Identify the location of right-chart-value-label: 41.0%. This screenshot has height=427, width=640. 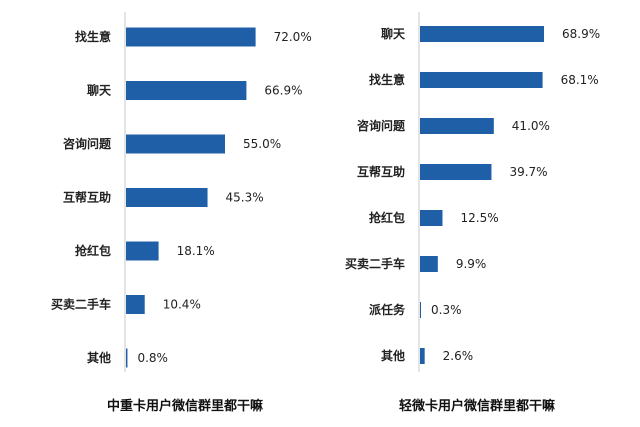
(531, 126).